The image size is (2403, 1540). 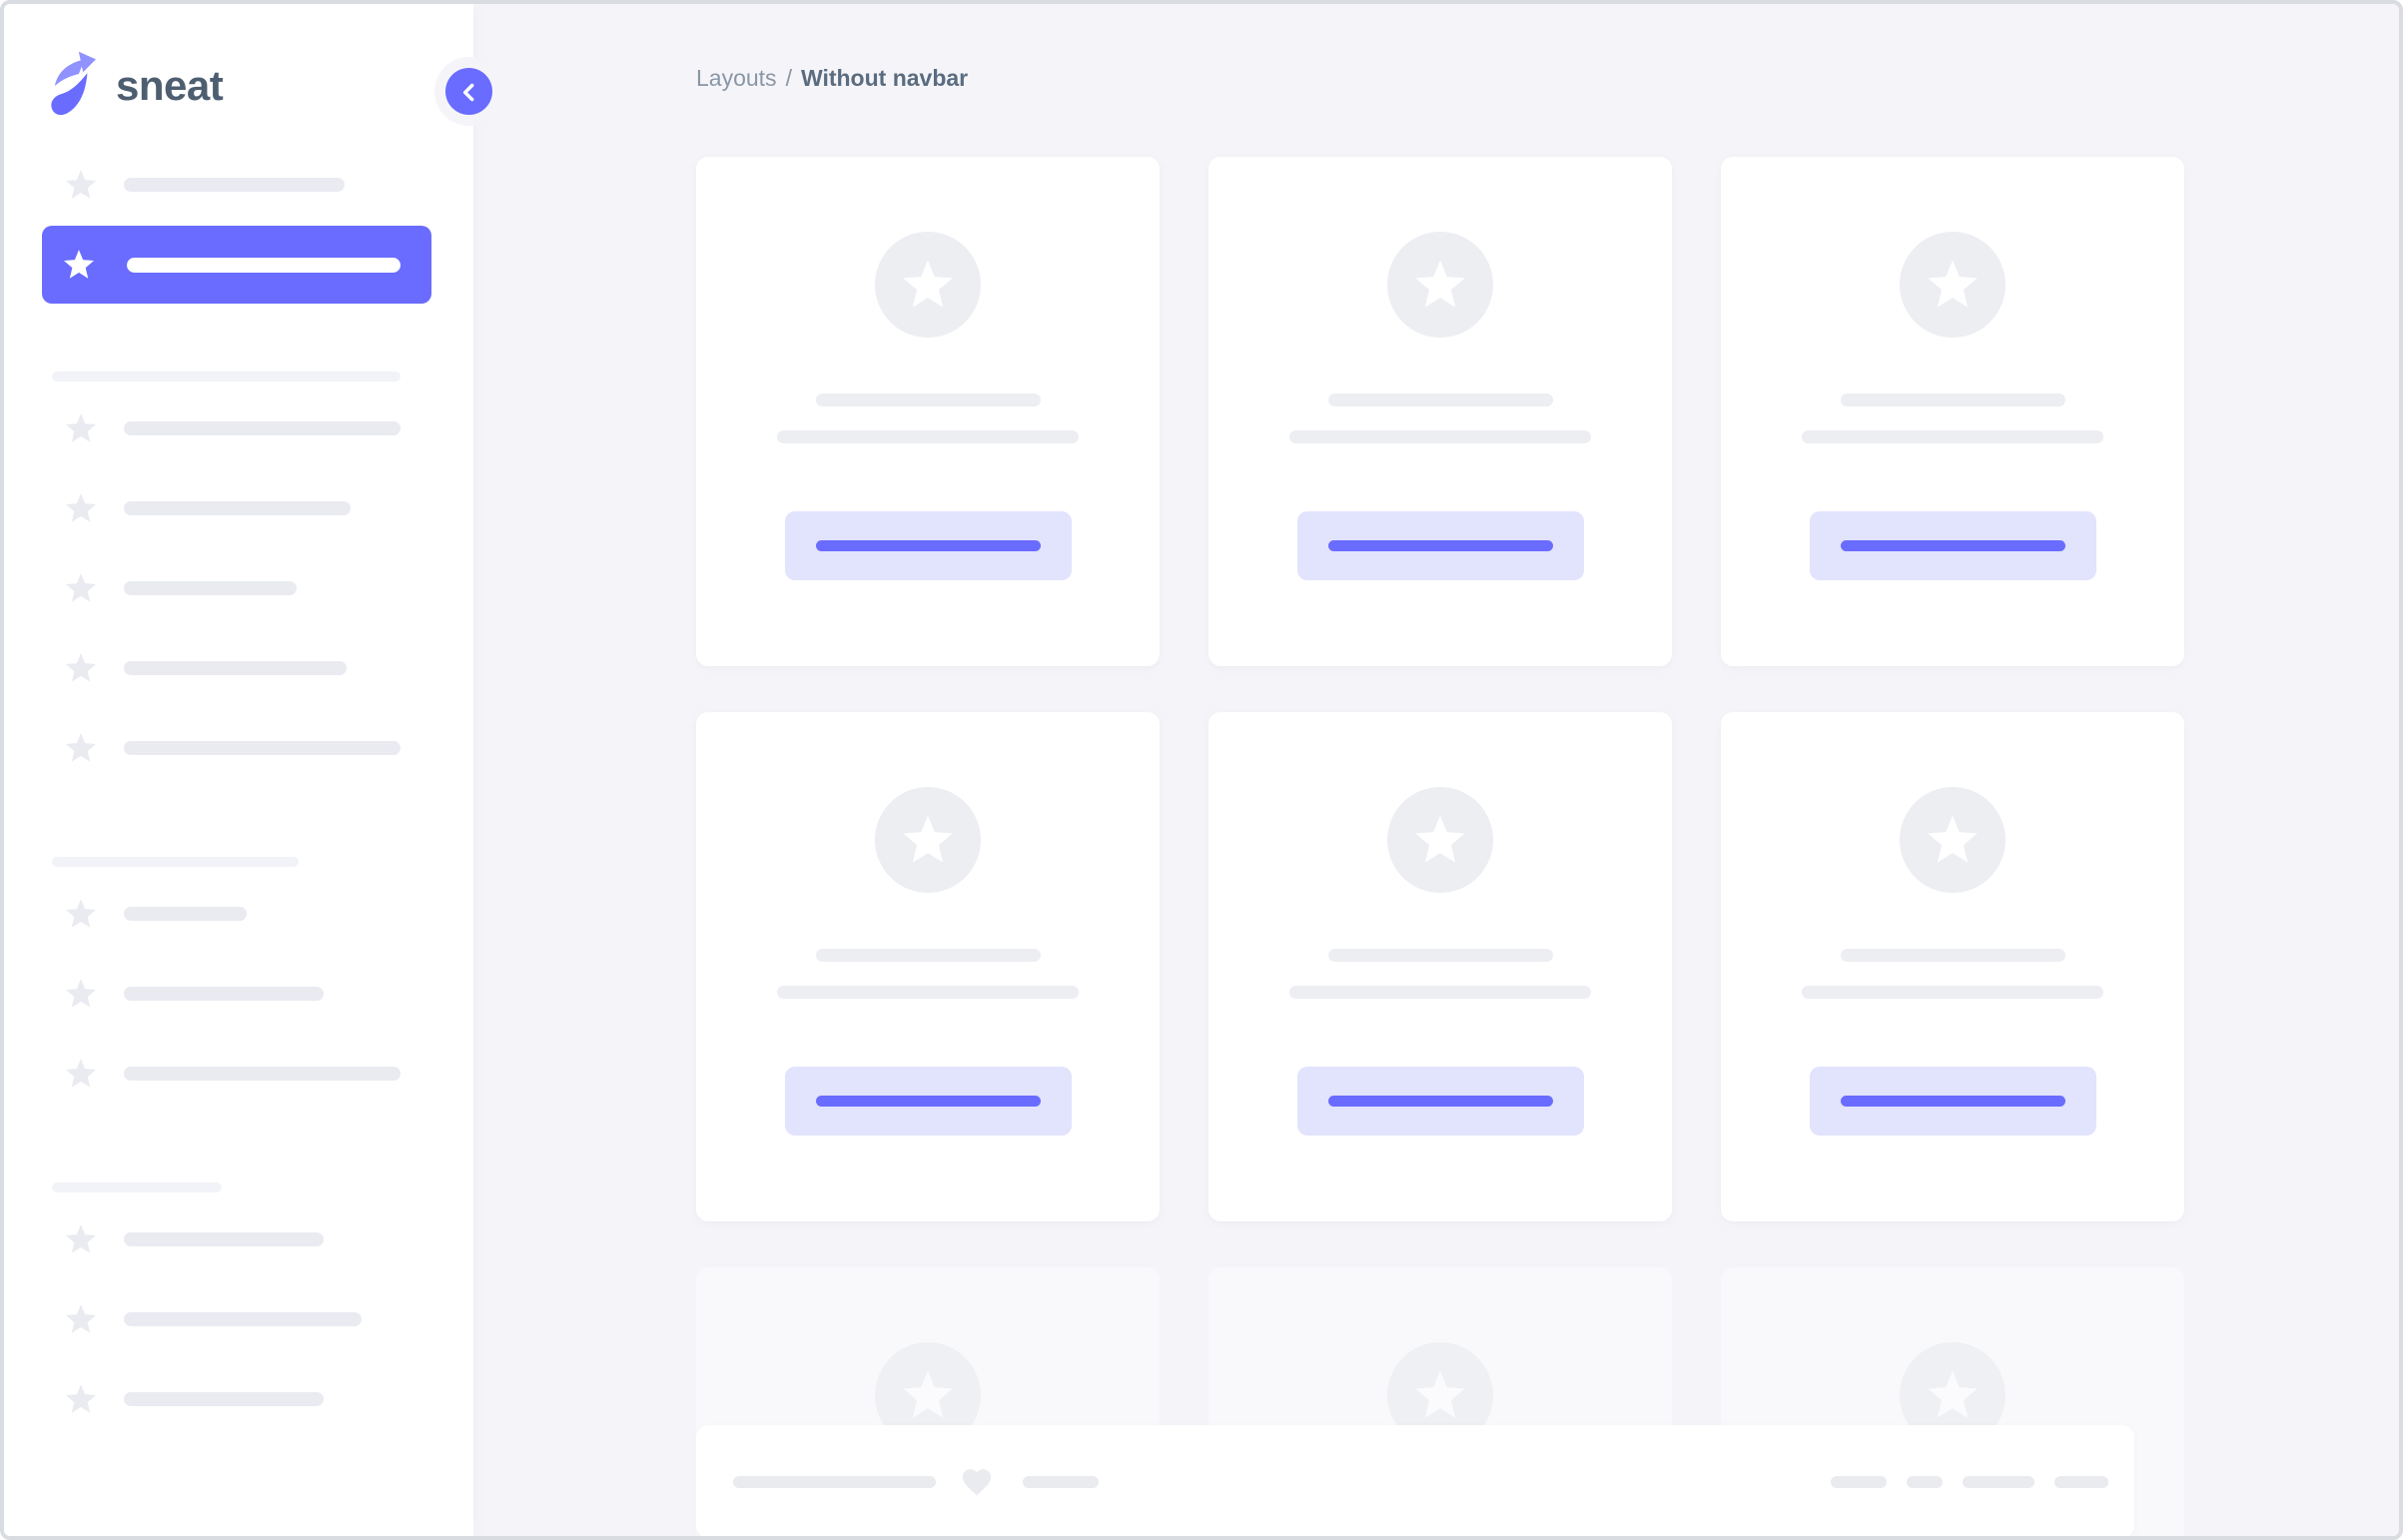 I want to click on brand: sneat, so click(x=239, y=63).